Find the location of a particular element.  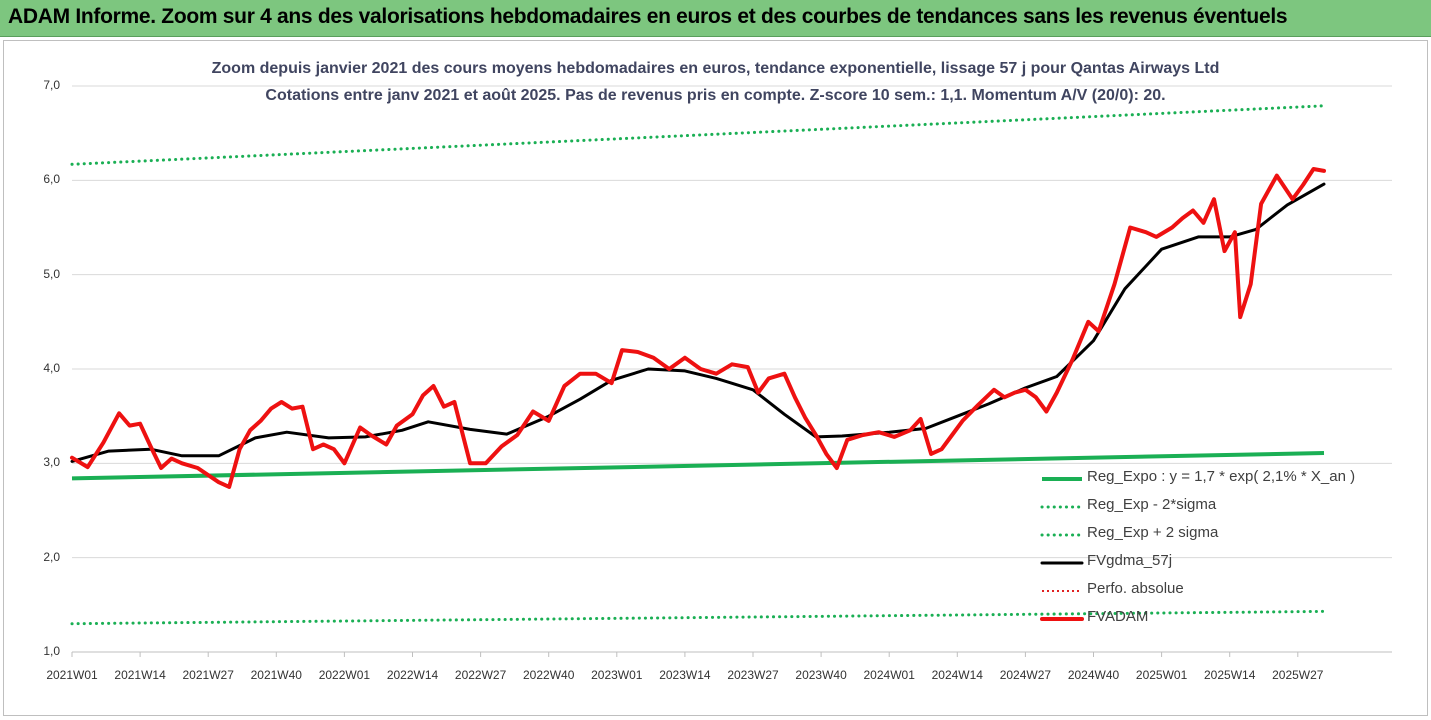

legend-item: Reg_Exp - 2*sigma is located at coordinates (1230, 506).